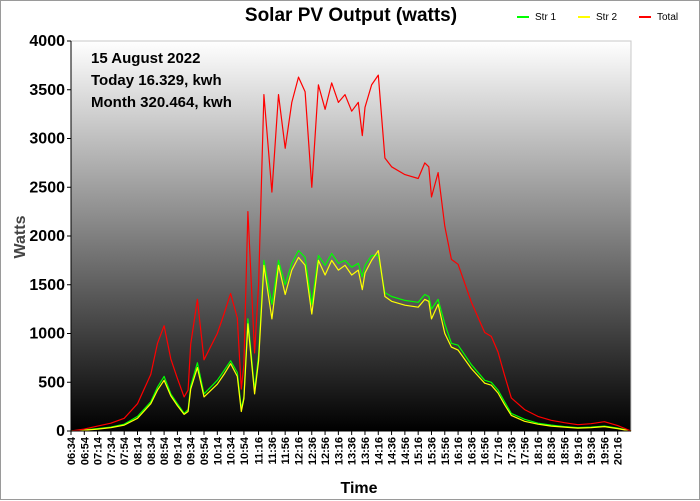 Image resolution: width=700 pixels, height=501 pixels. I want to click on y-tick-label: 2000, so click(47, 236).